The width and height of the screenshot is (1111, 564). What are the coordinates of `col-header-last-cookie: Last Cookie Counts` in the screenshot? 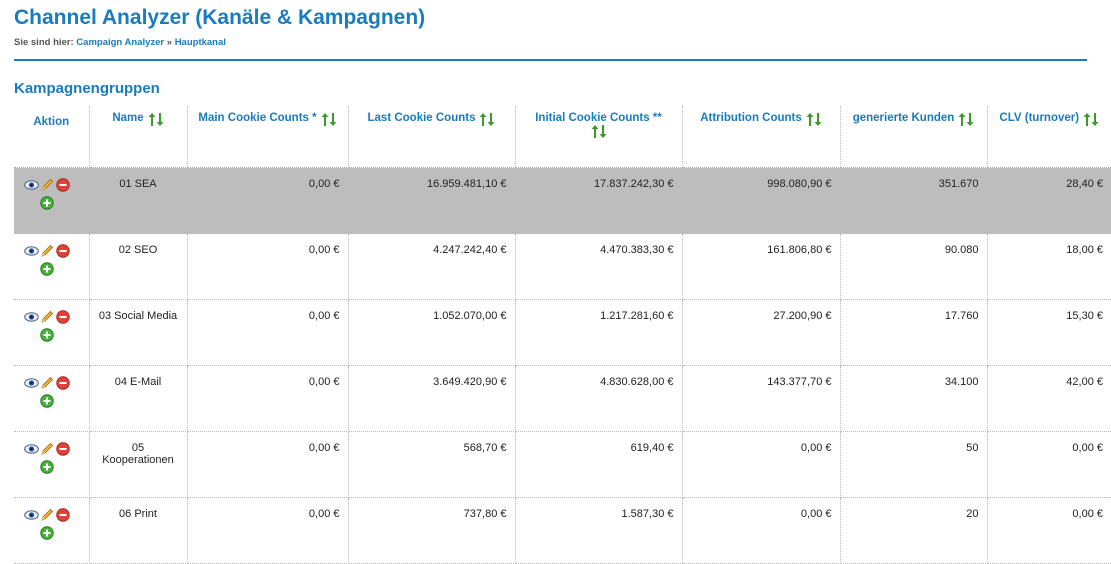 It's located at (432, 137).